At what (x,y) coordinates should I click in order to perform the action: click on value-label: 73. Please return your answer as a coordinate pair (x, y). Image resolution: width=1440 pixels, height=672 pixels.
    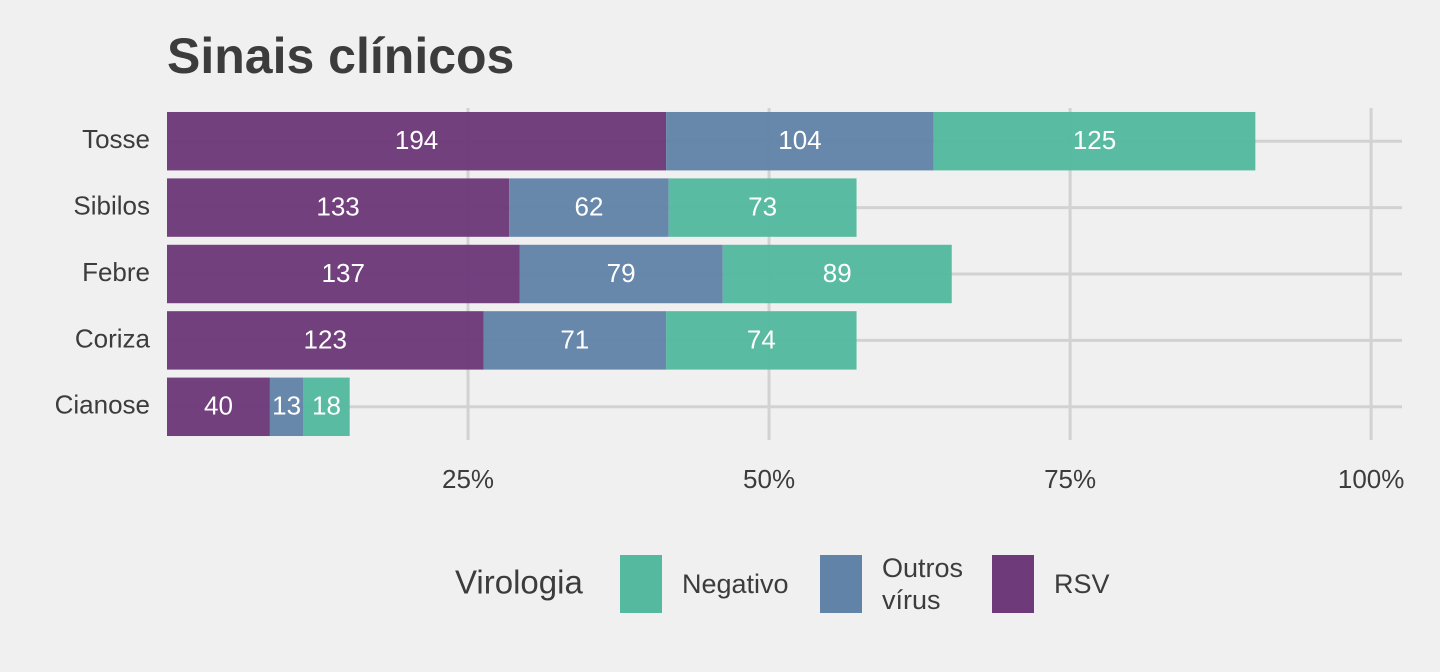
    Looking at the image, I should click on (762, 206).